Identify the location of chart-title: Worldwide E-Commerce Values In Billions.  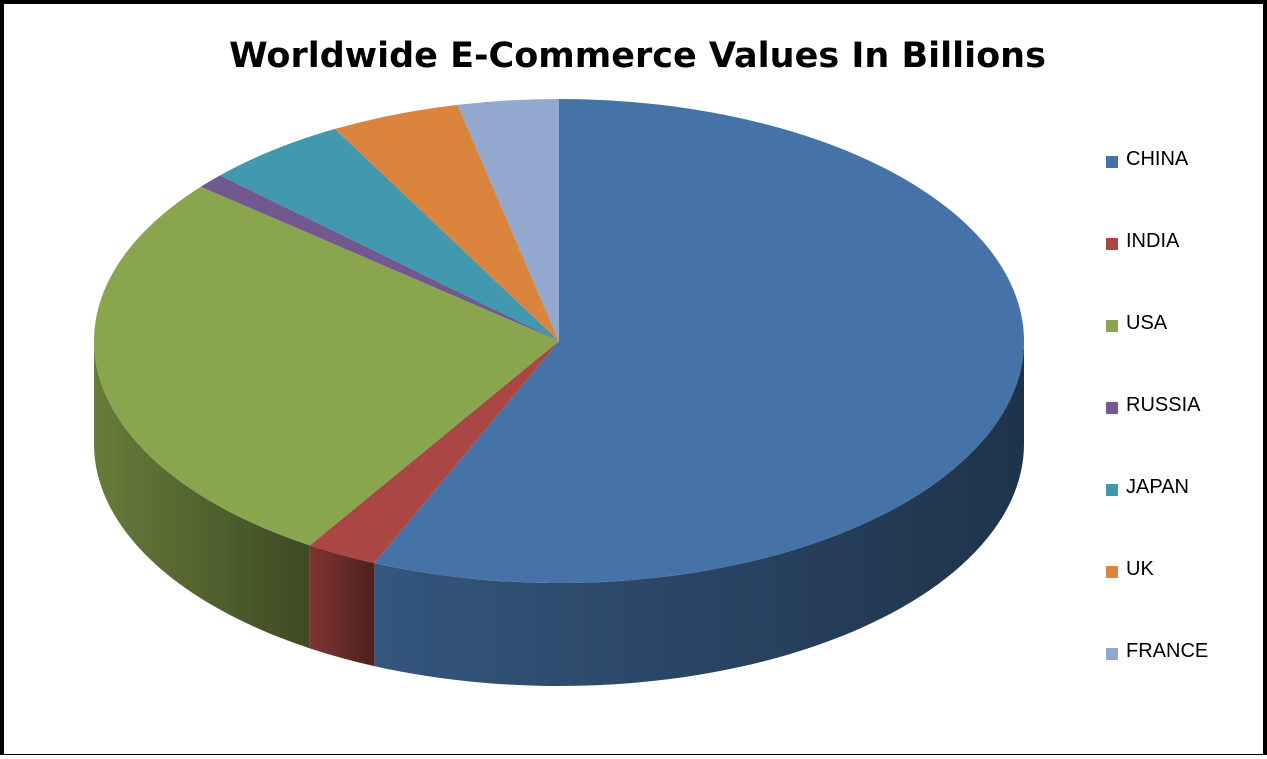
(637, 56).